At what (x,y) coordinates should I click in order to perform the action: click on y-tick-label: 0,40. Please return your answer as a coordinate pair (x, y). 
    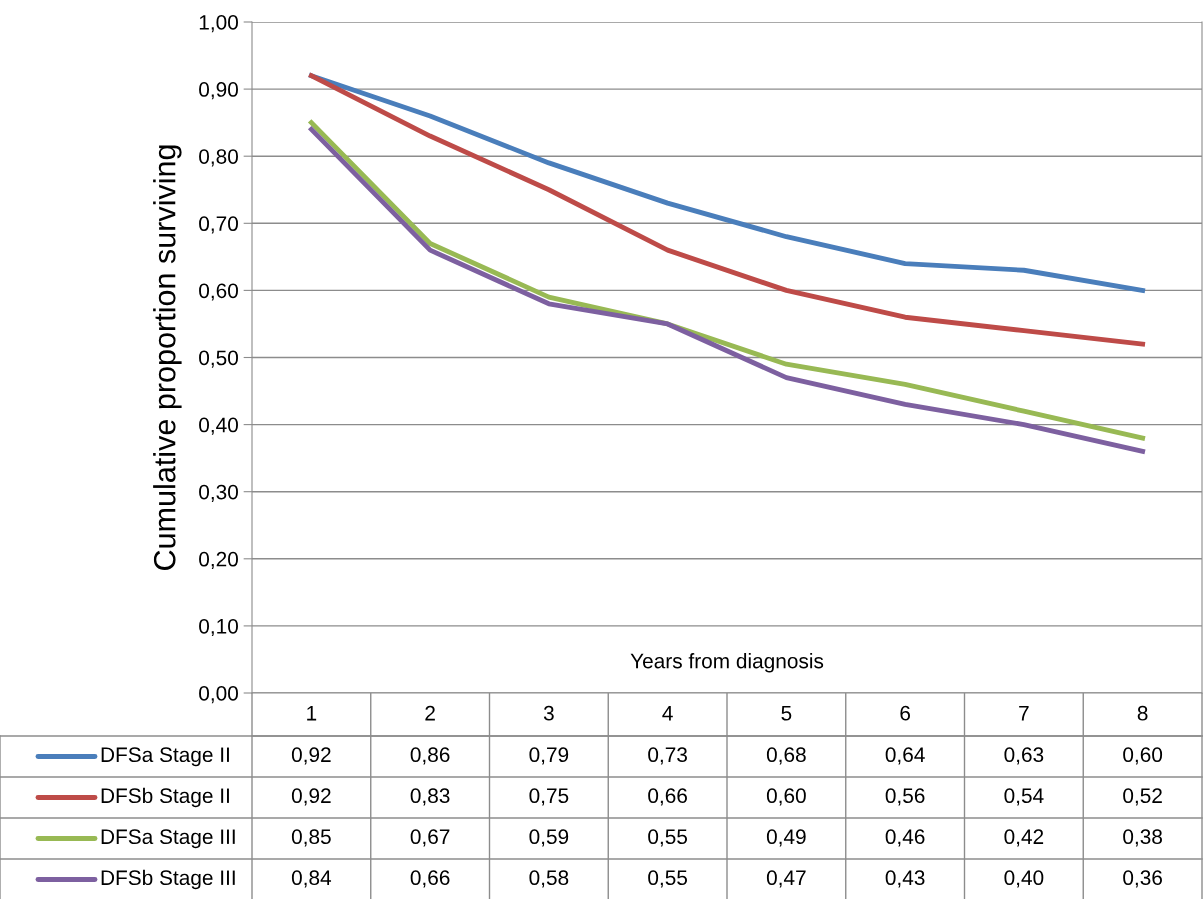
    Looking at the image, I should click on (218, 426).